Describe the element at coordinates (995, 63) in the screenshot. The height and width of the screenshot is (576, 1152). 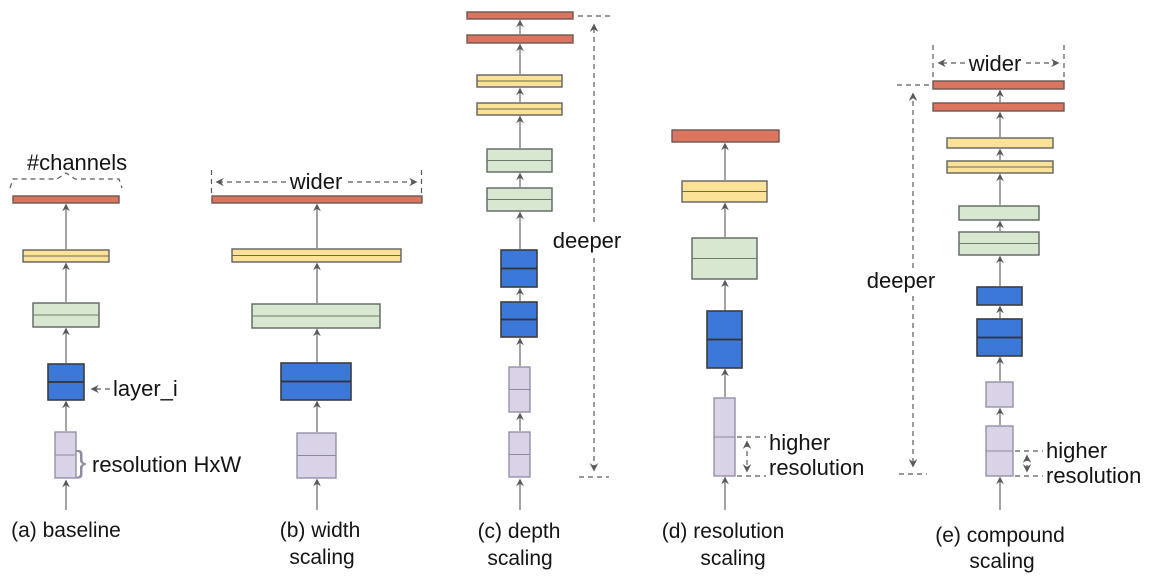
I see `e-wider-label: wider` at that location.